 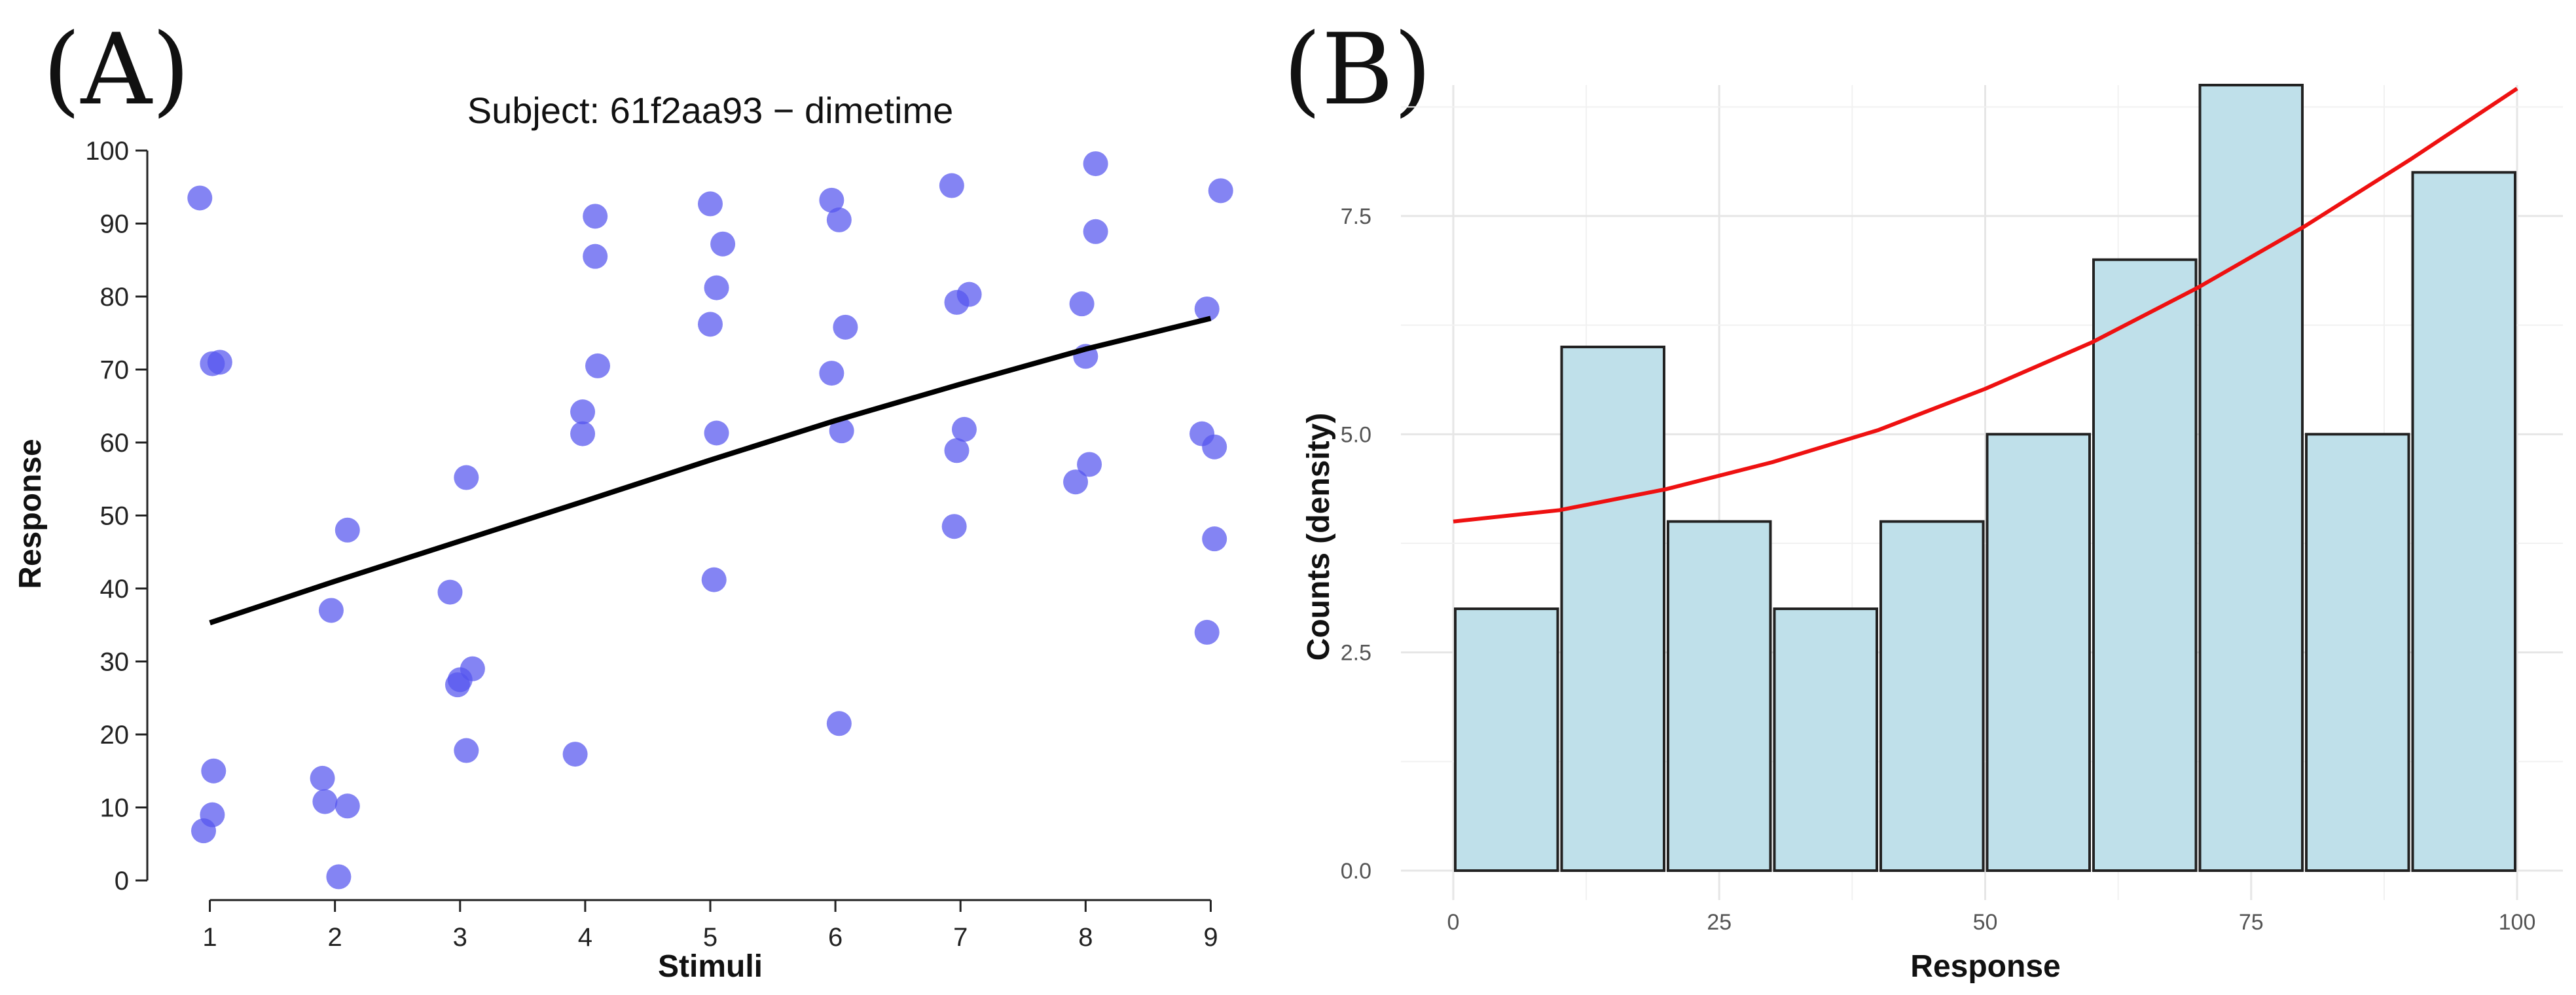 What do you see at coordinates (1985, 922) in the screenshot?
I see `histogram-x-tick-label: 50` at bounding box center [1985, 922].